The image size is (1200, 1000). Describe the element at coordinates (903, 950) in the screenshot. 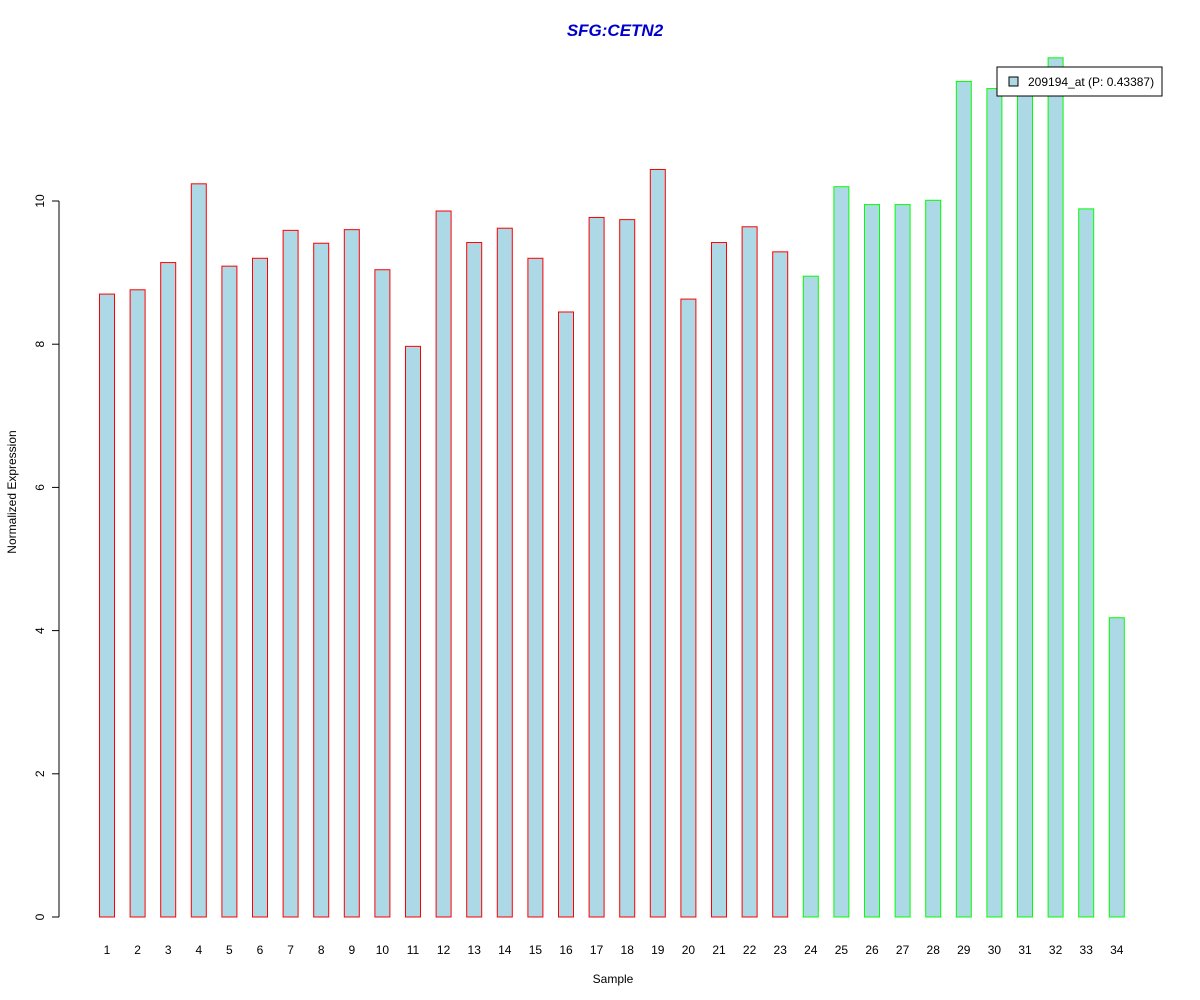

I see `x-tick-label: 27` at that location.